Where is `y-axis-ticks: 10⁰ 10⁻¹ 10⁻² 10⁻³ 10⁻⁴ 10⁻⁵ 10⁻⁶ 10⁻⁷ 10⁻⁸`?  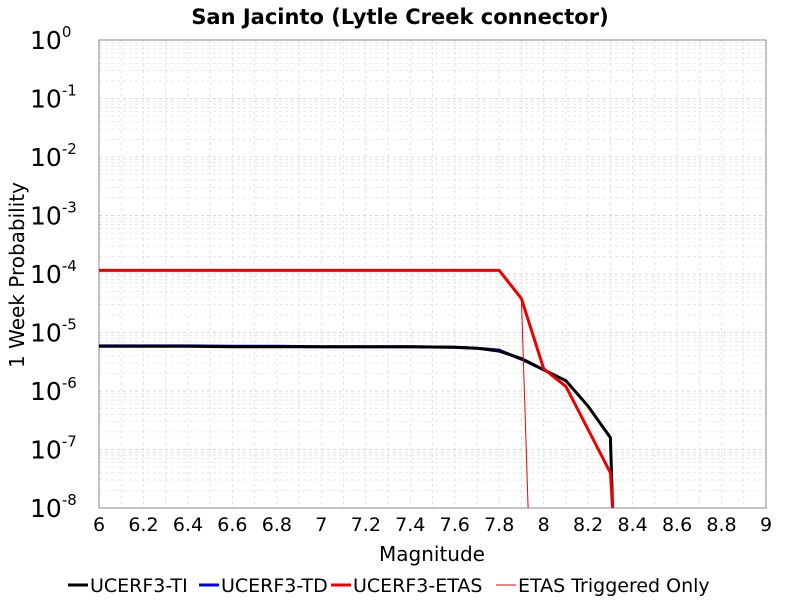
y-axis-ticks: 10⁰ 10⁻¹ 10⁻² 10⁻³ 10⁻⁴ 10⁻⁵ 10⁻⁶ 10⁻⁷ 10⁻⁸ is located at coordinates (53, 273).